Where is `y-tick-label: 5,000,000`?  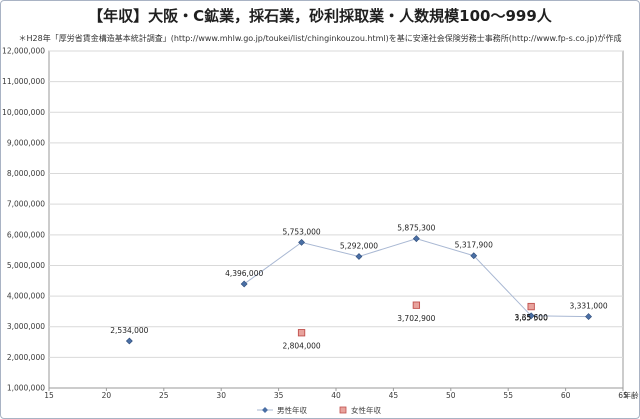 y-tick-label: 5,000,000 is located at coordinates (26, 265).